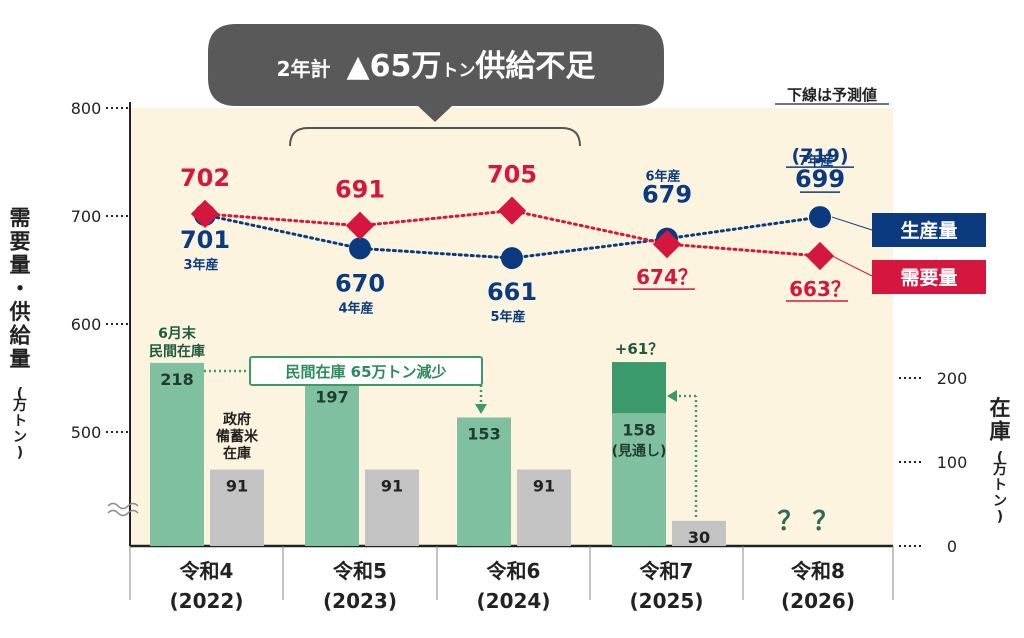 The width and height of the screenshot is (1024, 638). Describe the element at coordinates (534, 66) in the screenshot. I see `banner-suffix: 供給不足` at that location.